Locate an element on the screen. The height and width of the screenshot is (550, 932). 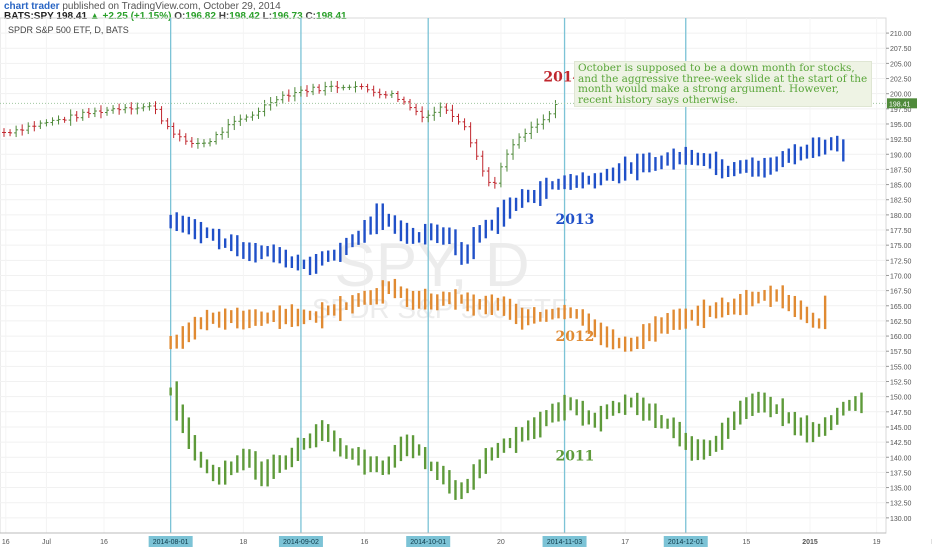
price-change: +2.25 (+1.15%) is located at coordinates (137, 16).